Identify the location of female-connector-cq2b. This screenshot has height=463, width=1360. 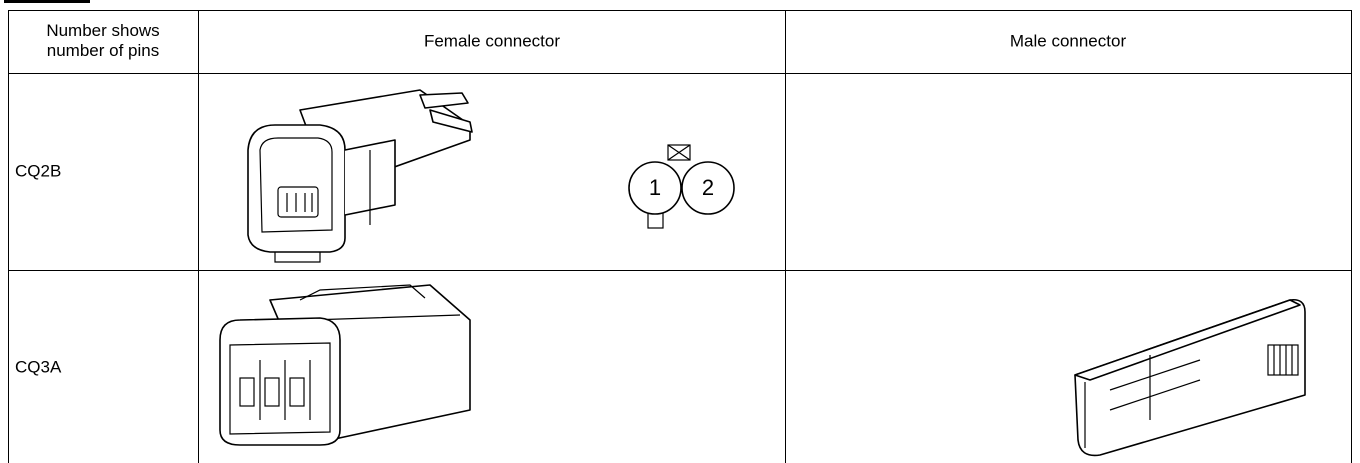
(360, 176).